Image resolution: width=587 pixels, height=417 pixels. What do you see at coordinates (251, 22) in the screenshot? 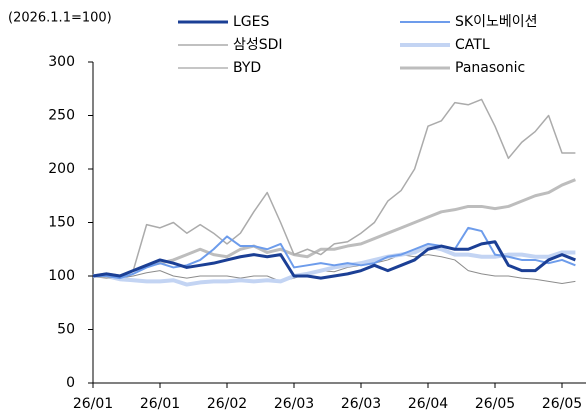
I see `legend-label: LGES` at bounding box center [251, 22].